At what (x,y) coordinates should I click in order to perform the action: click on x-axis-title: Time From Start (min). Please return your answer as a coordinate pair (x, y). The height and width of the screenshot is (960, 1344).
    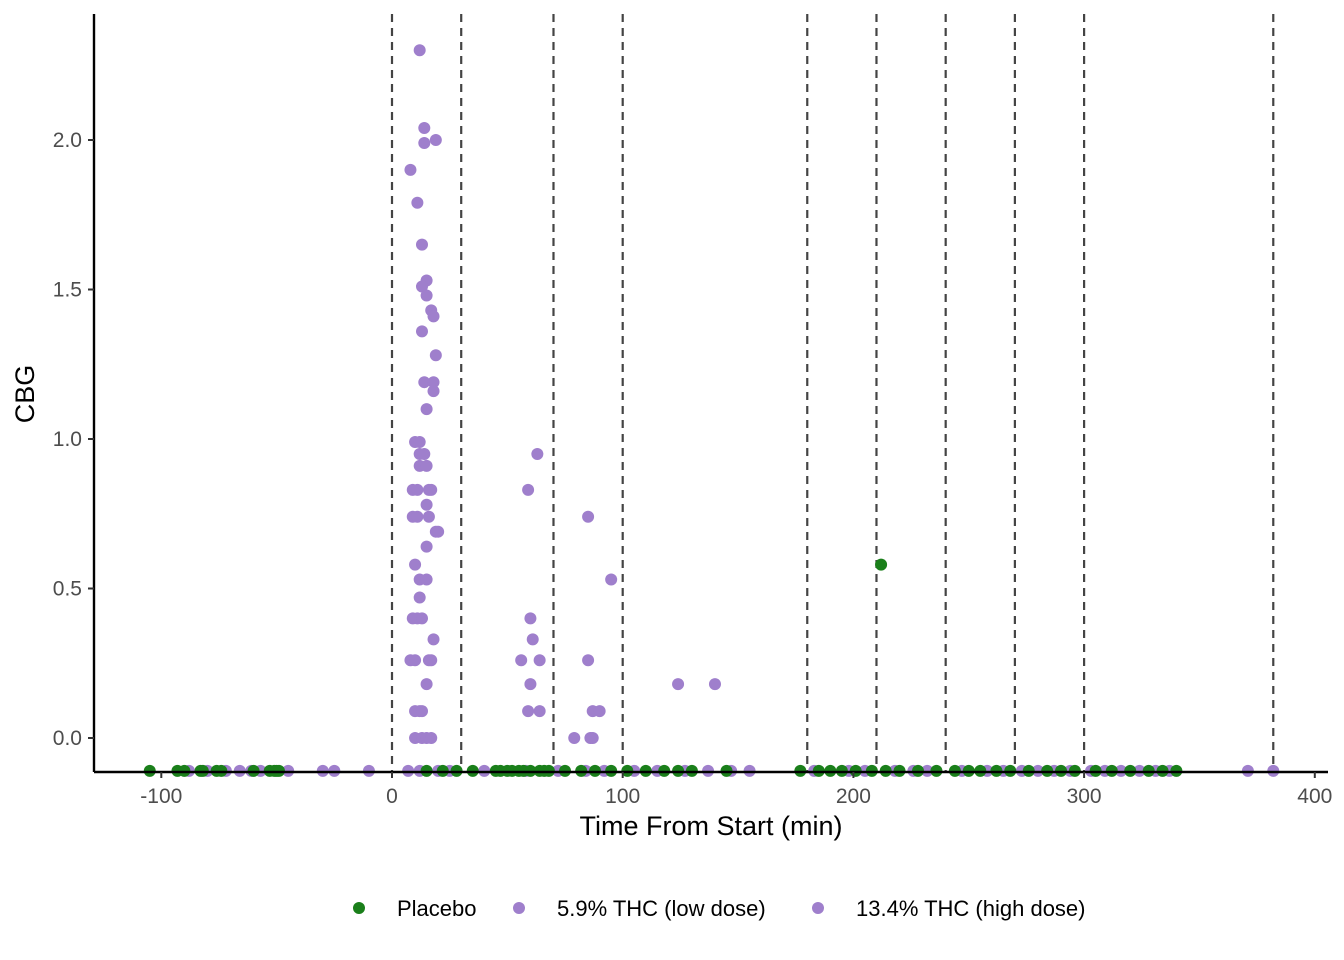
    Looking at the image, I should click on (711, 826).